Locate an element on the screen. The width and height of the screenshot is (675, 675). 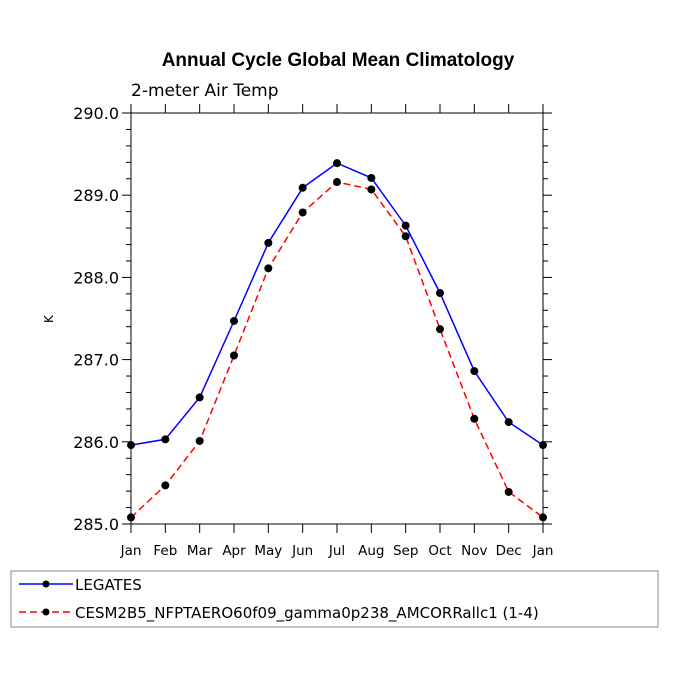
y-axis-label: K is located at coordinates (49, 318).